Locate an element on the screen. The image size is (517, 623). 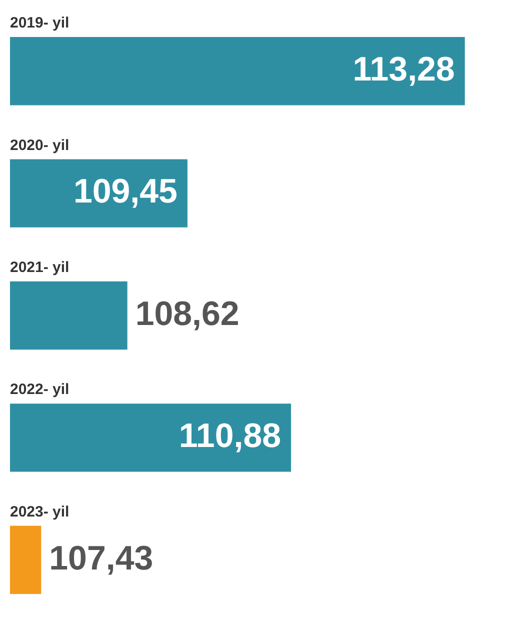
data-label: 108,62 is located at coordinates (187, 313).